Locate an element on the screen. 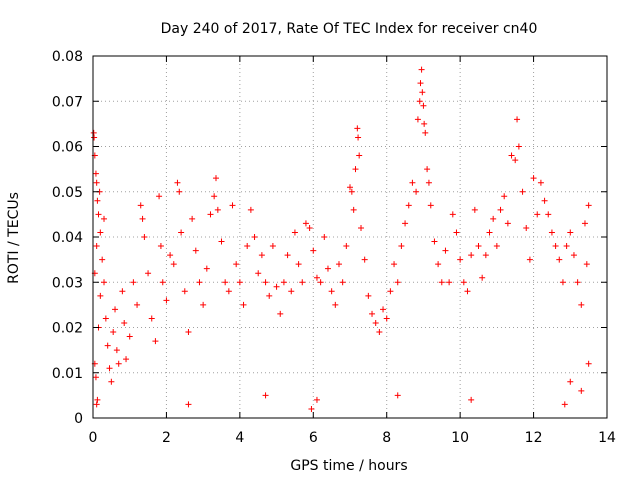 Image resolution: width=640 pixels, height=480 pixels. y-tick-label: 0.03 is located at coordinates (67, 283).